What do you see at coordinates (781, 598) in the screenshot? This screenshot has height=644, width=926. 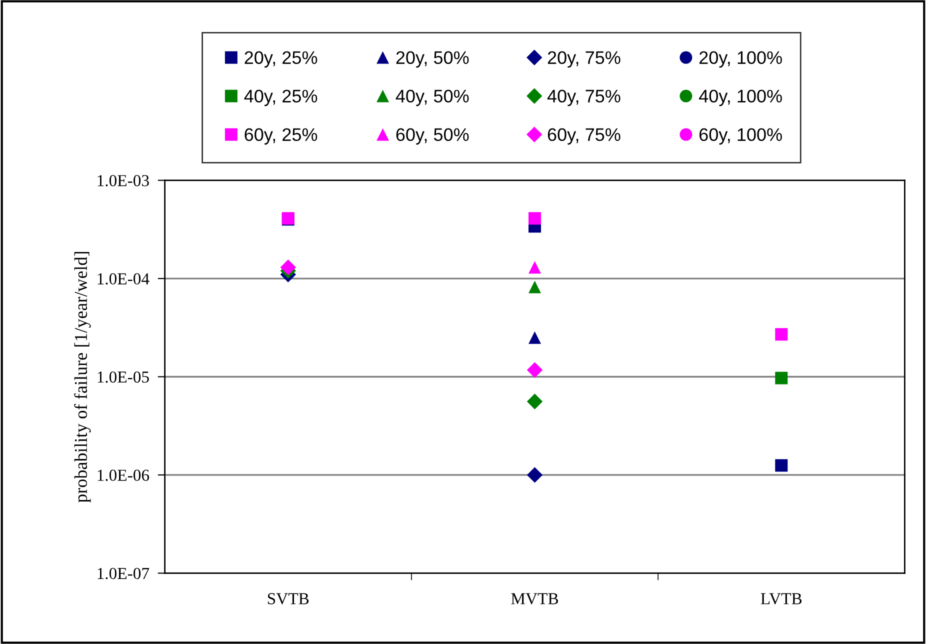 I see `x-tick-label: LVTB` at bounding box center [781, 598].